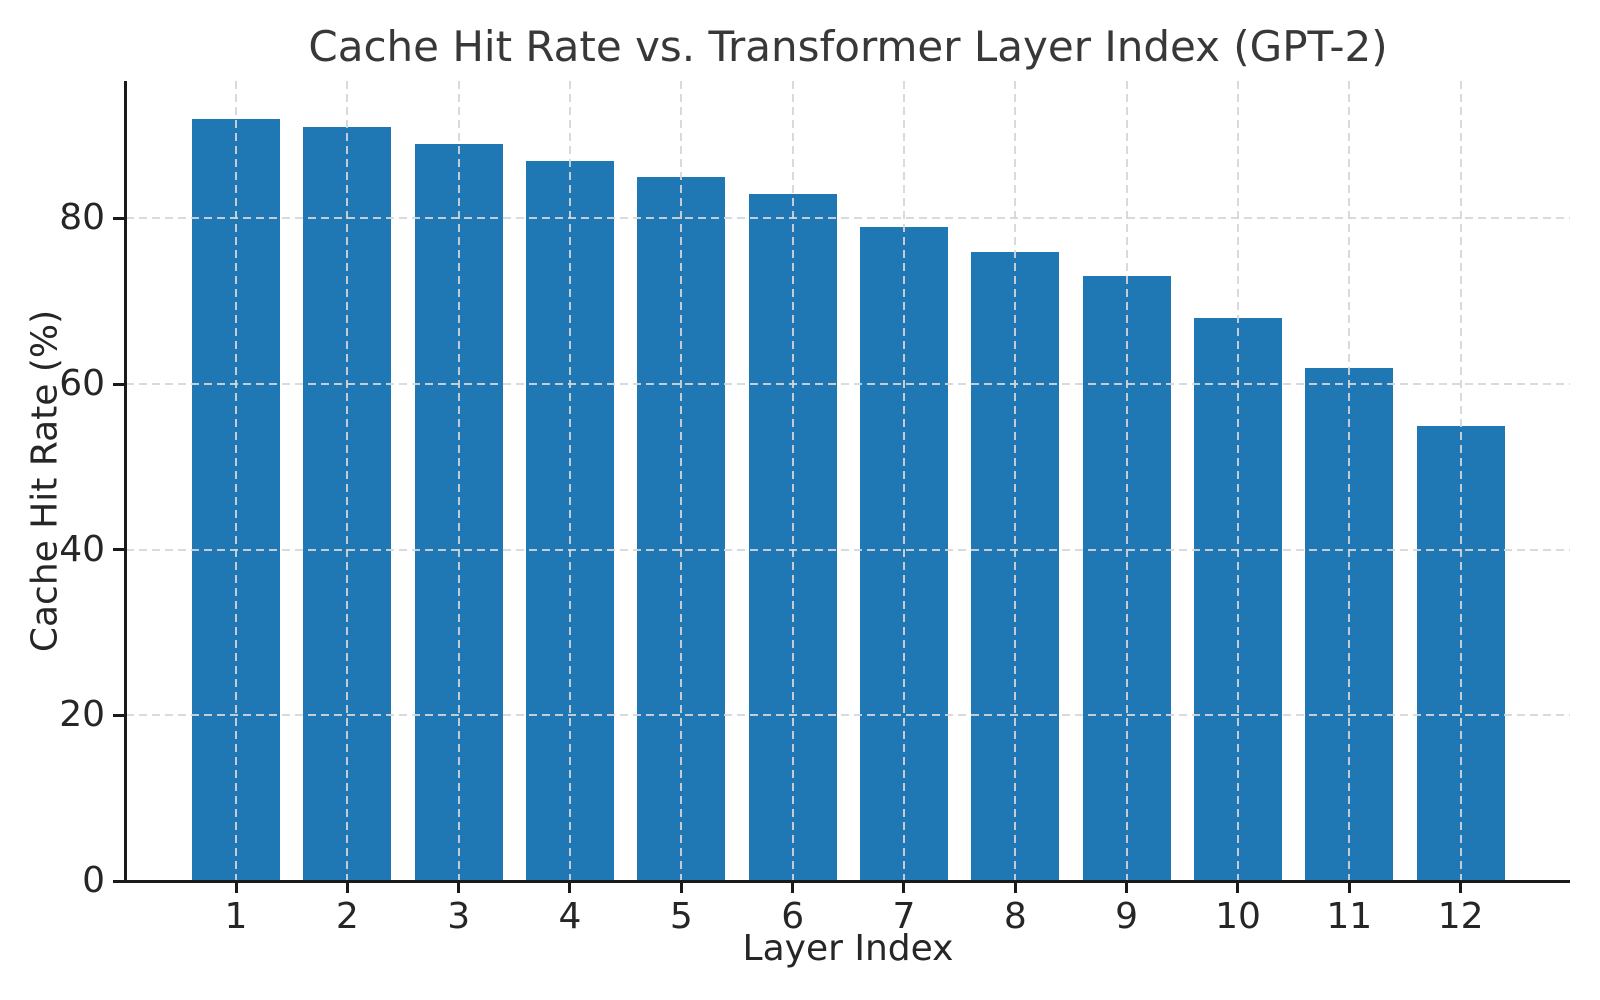 This screenshot has width=1600, height=1000. I want to click on x-tick-label-11: 11, so click(1349, 916).